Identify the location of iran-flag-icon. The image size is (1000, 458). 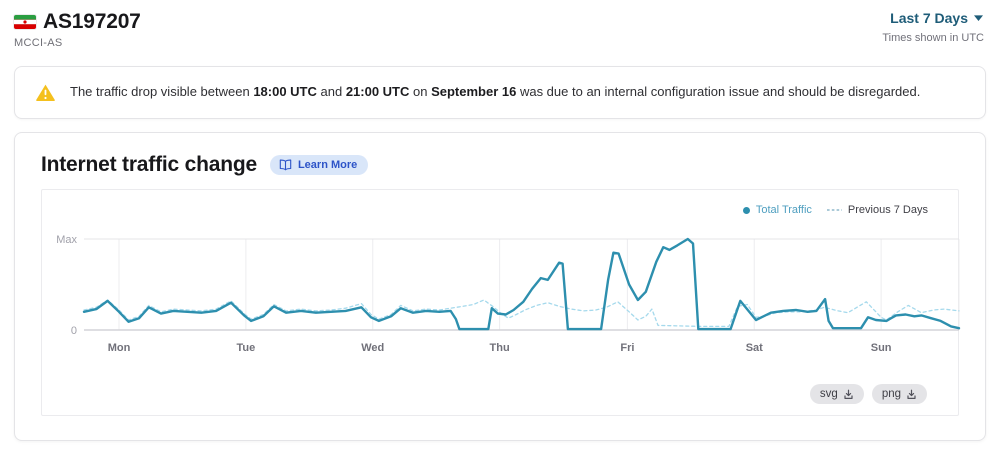
(25, 22).